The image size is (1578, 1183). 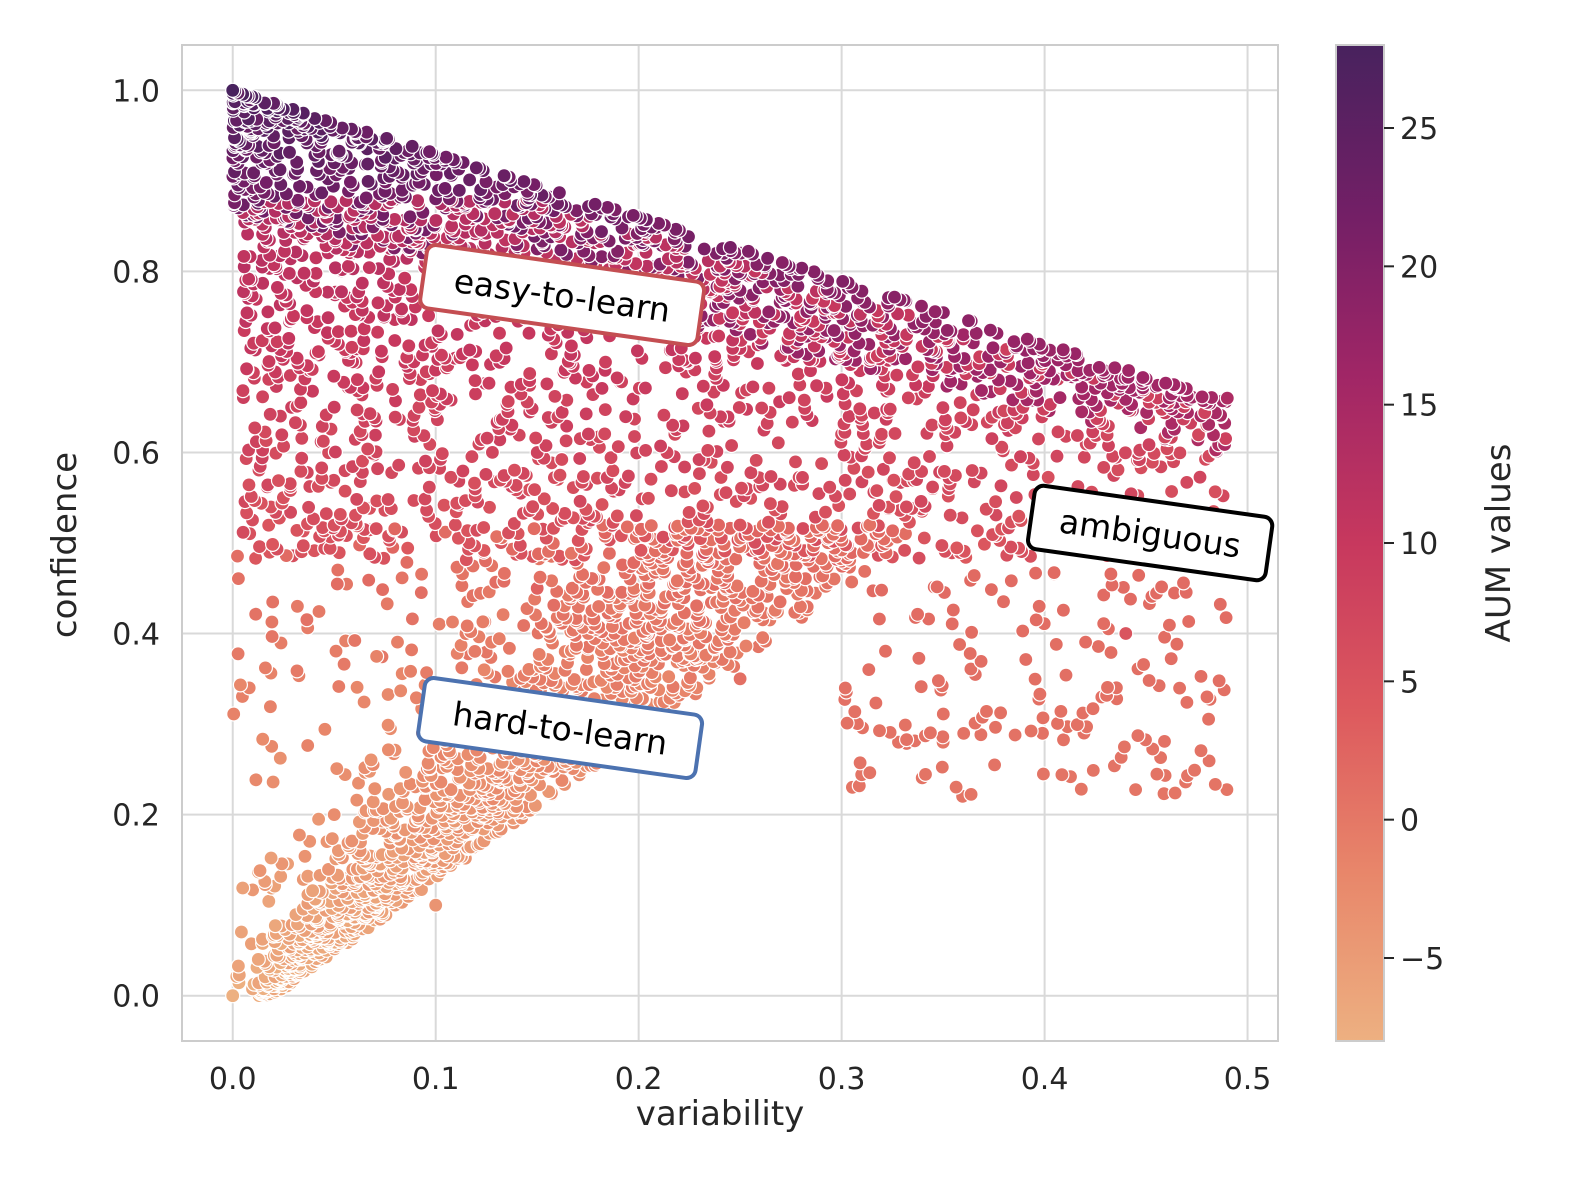 What do you see at coordinates (65, 545) in the screenshot?
I see `y-axis-label: confidence` at bounding box center [65, 545].